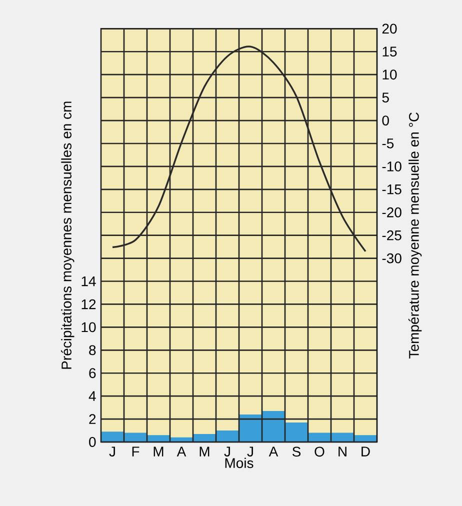 The height and width of the screenshot is (506, 462). What do you see at coordinates (389, 51) in the screenshot?
I see `y2-tick-label: 15` at bounding box center [389, 51].